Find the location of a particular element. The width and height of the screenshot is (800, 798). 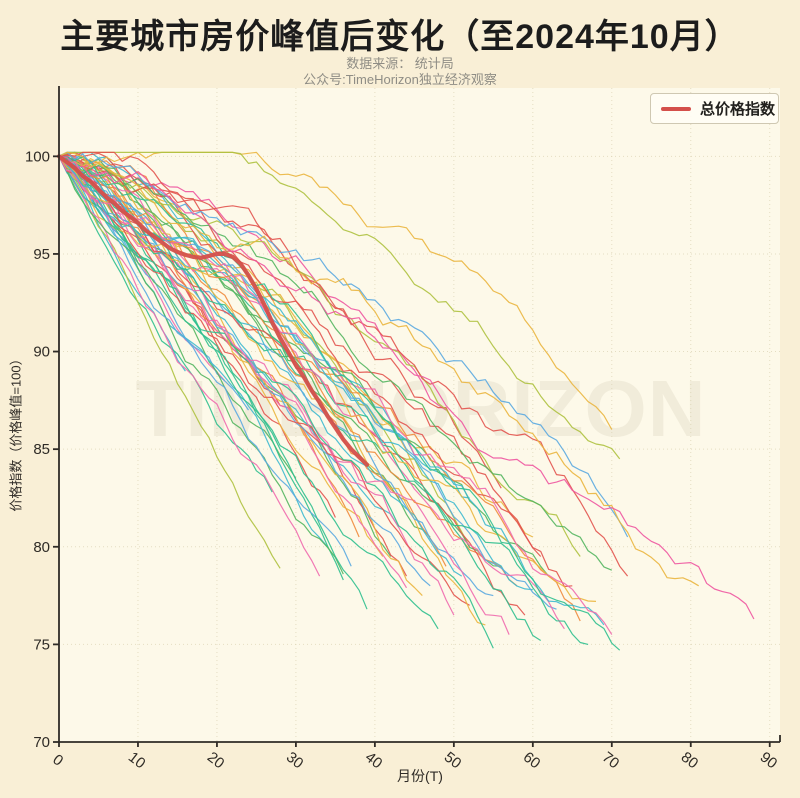

data-source-subtitle: 数据来源： 统计局 is located at coordinates (400, 63).